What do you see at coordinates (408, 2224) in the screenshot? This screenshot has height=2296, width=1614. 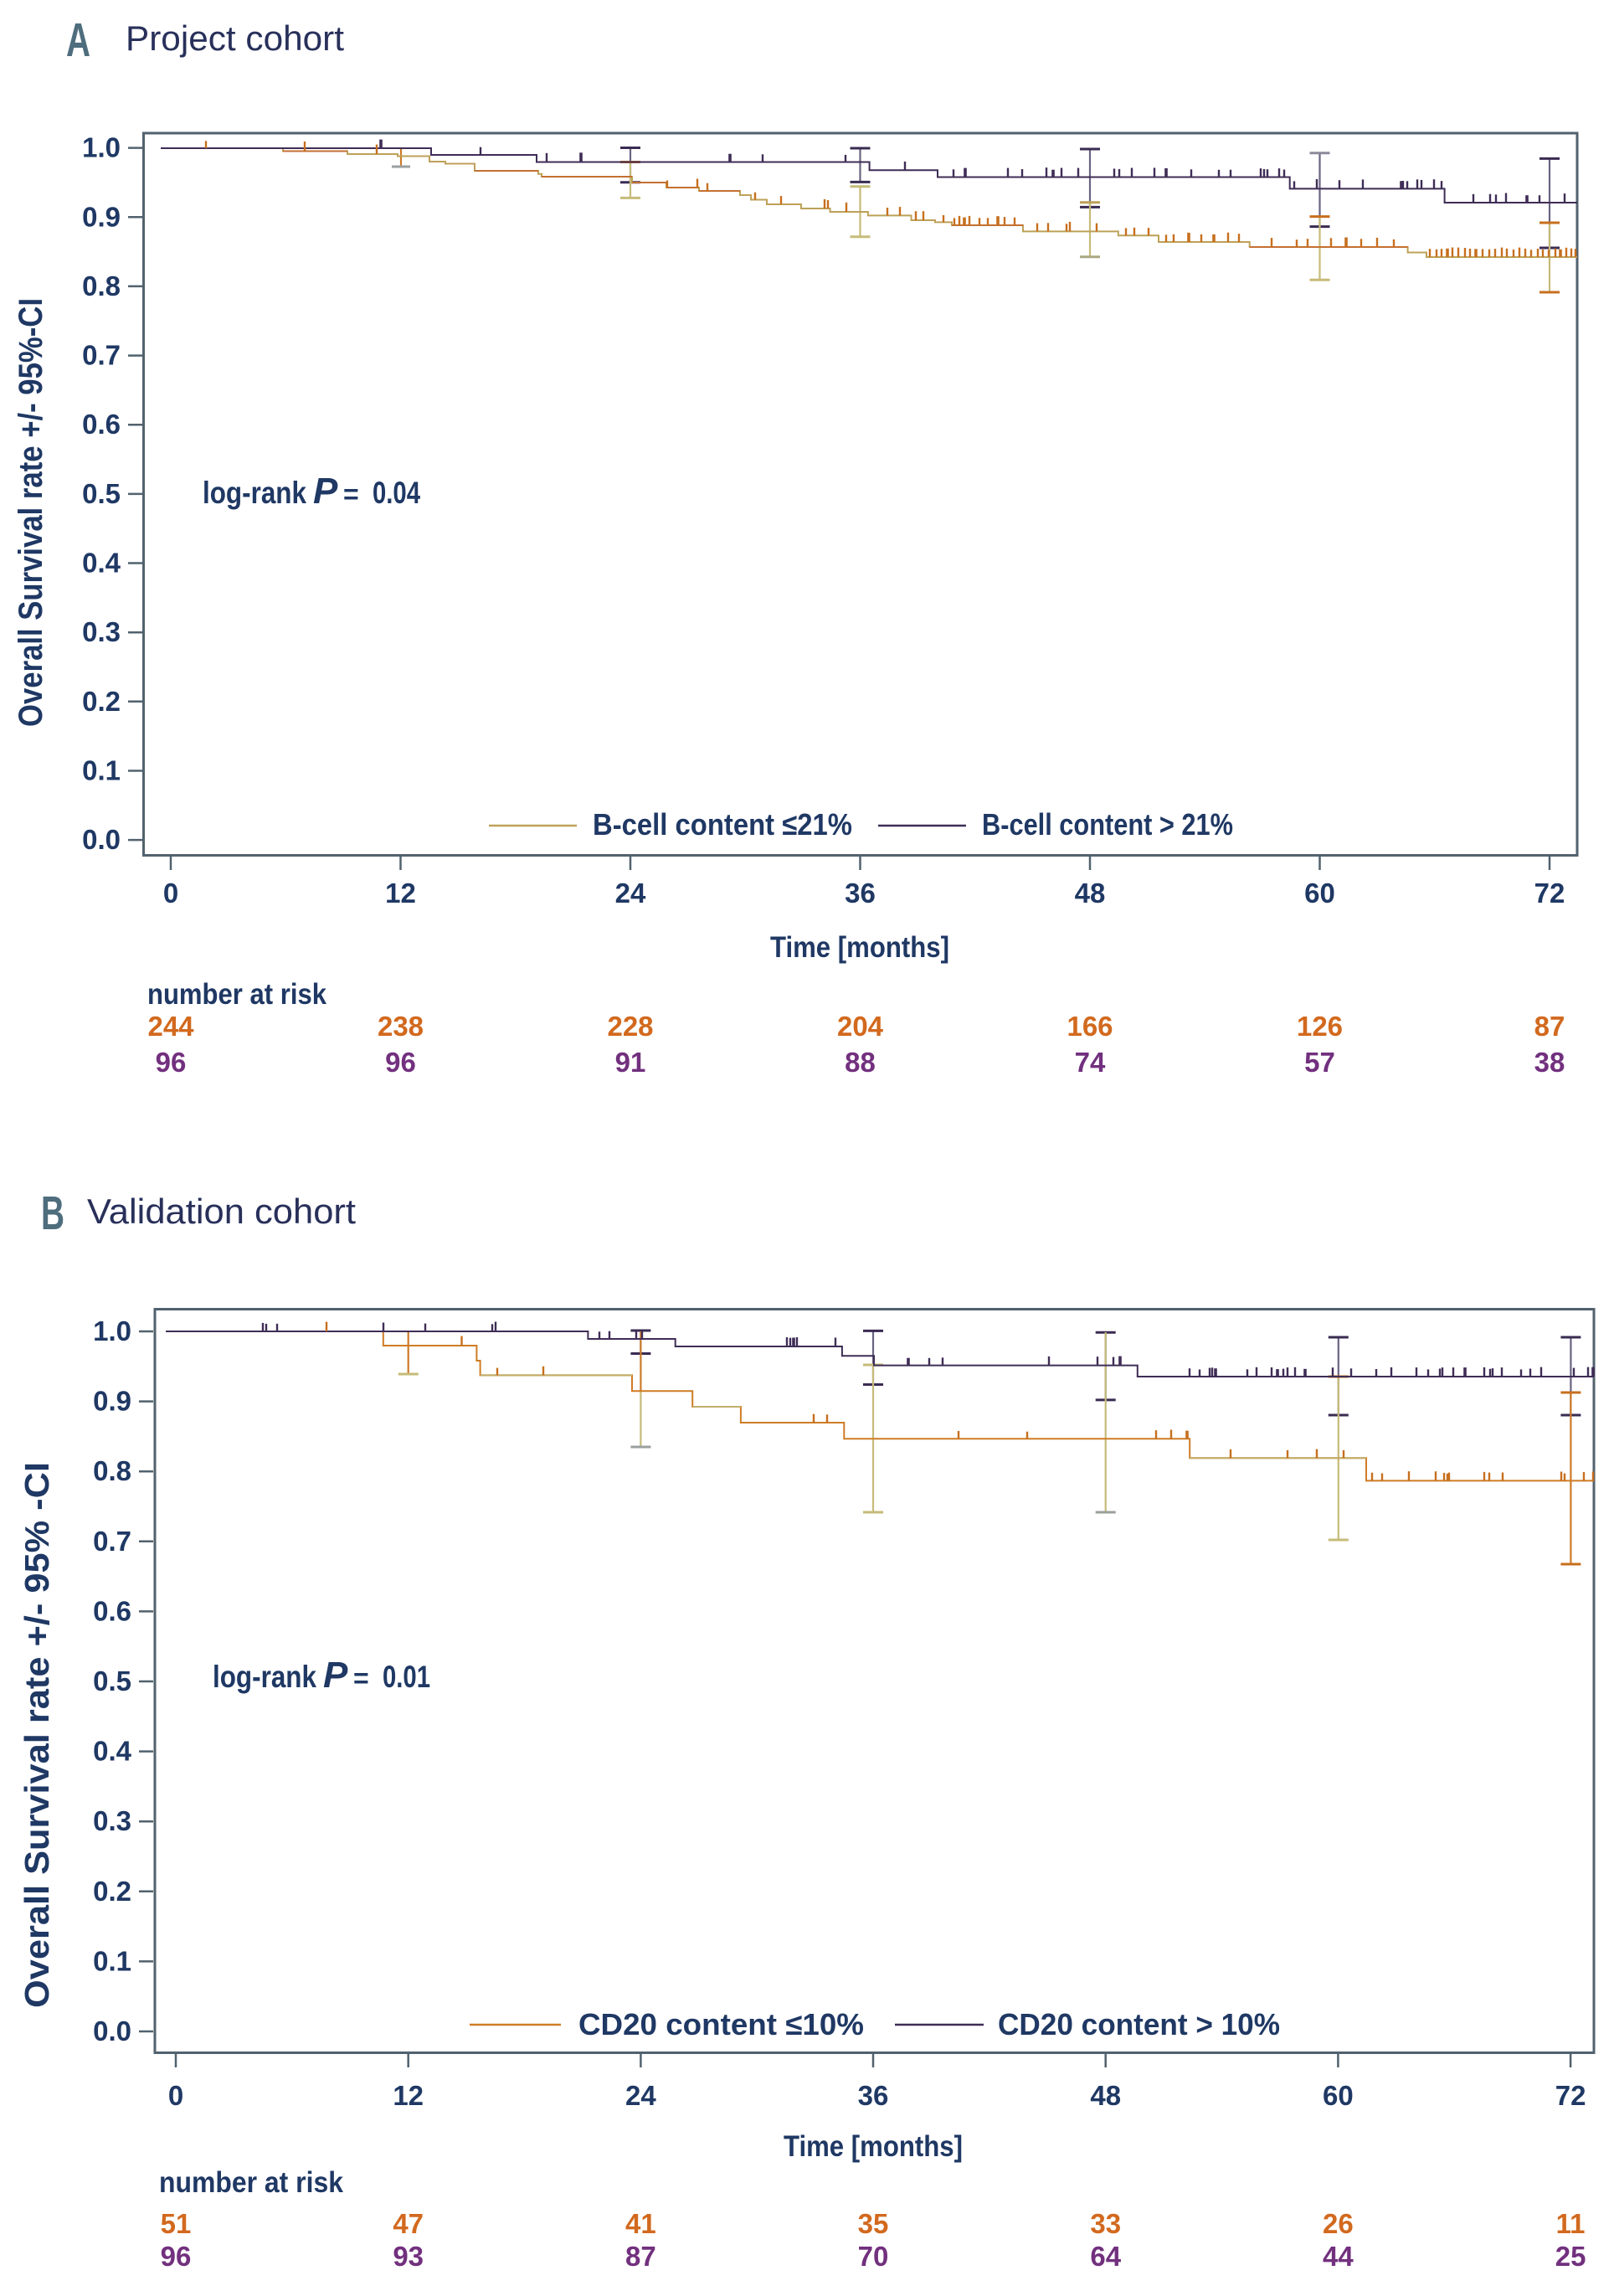 I see `svg-text: 47` at bounding box center [408, 2224].